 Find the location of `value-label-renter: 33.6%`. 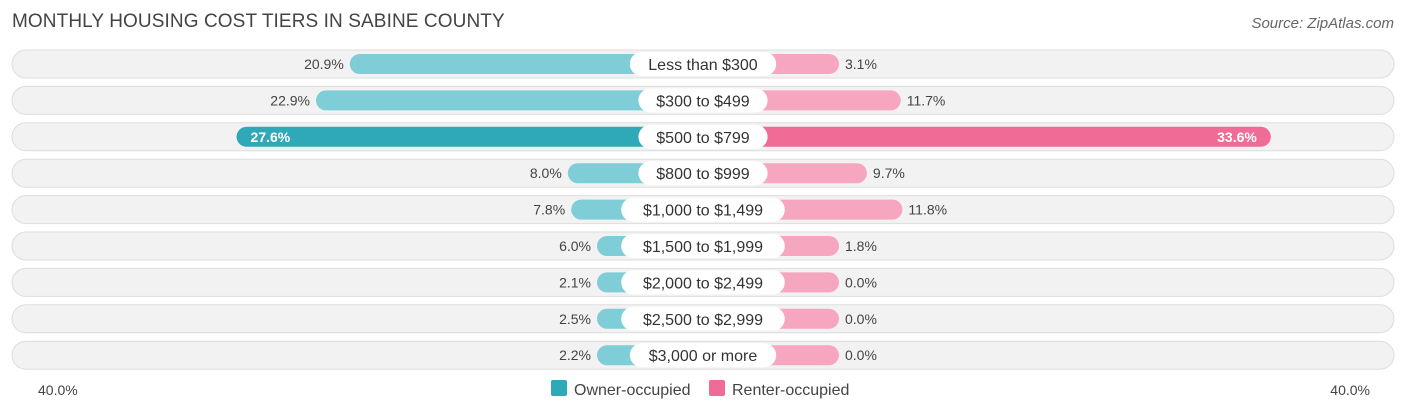

value-label-renter: 33.6% is located at coordinates (1237, 137).